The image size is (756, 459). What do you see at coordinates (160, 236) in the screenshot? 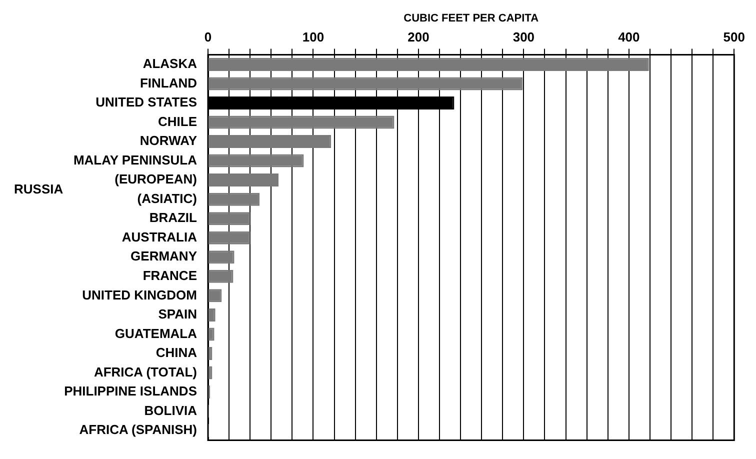
I see `y-tick-label: AUSTRALIA` at bounding box center [160, 236].